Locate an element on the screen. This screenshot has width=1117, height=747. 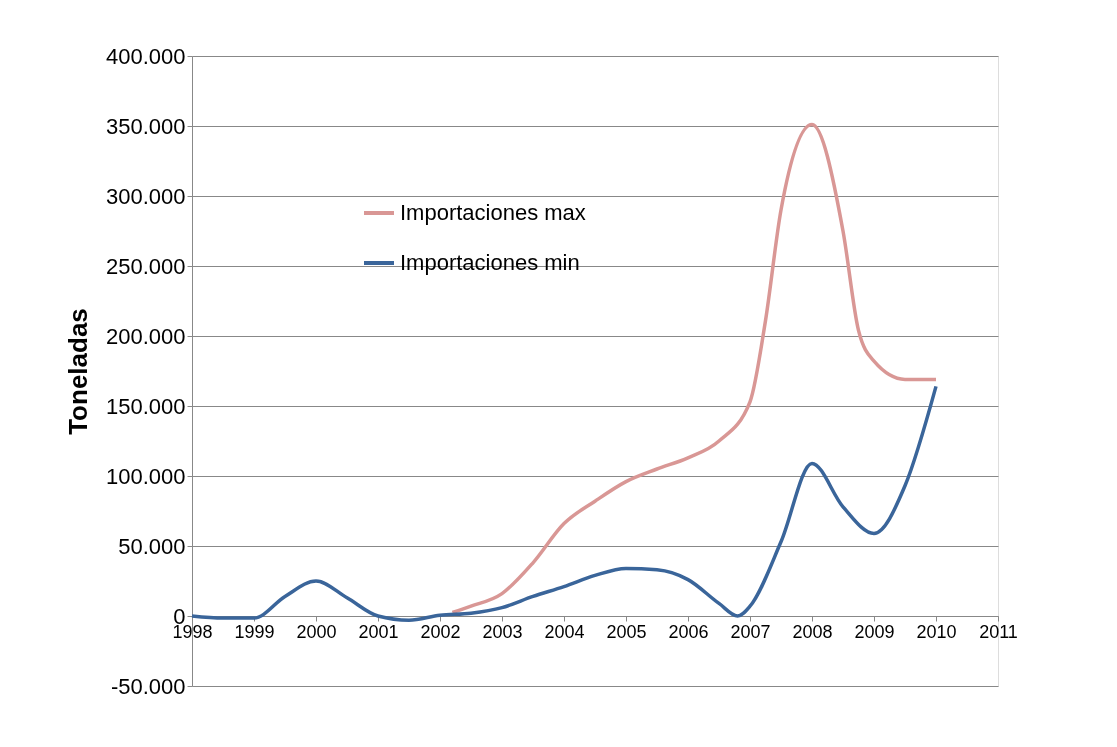
x-tick-label: 2000 is located at coordinates (316, 631).